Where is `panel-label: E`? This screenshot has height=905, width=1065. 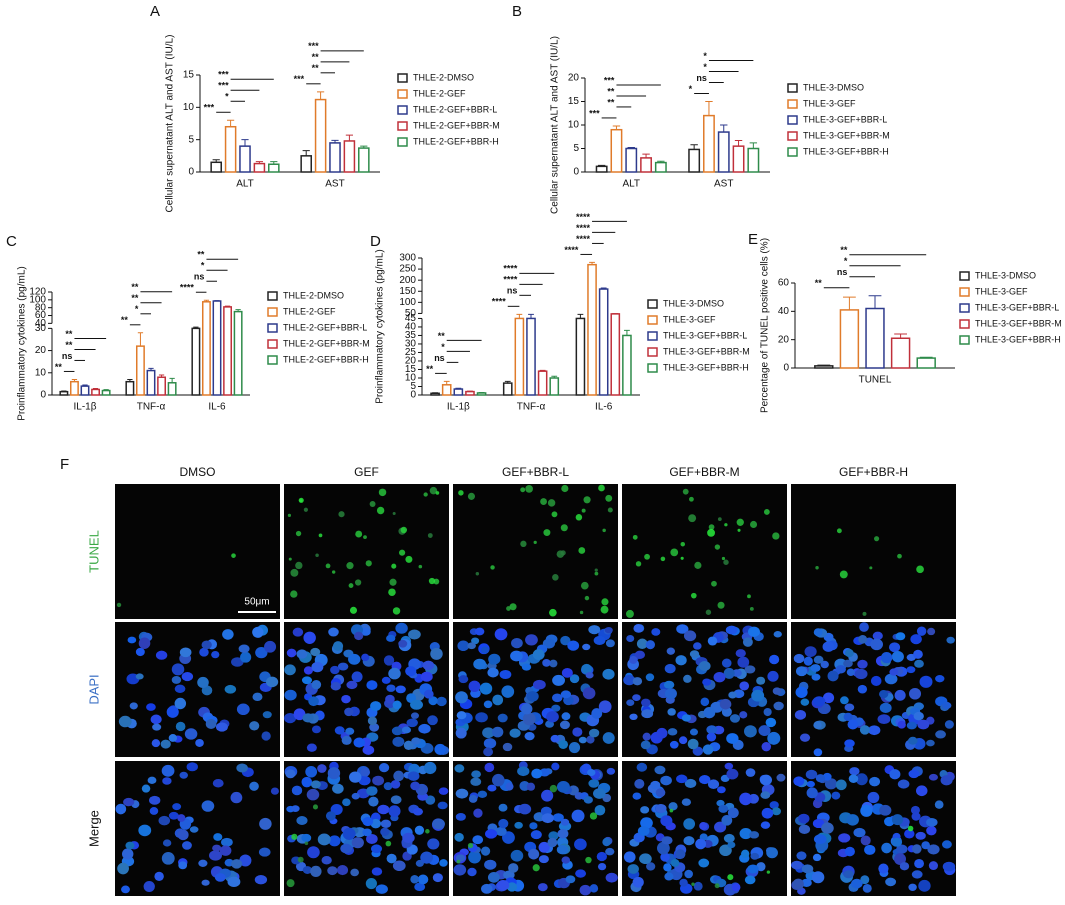
panel-label: E is located at coordinates (753, 239).